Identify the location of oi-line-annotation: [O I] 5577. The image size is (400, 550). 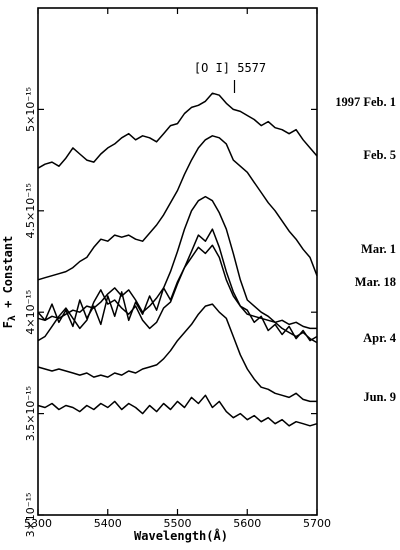
(230, 68).